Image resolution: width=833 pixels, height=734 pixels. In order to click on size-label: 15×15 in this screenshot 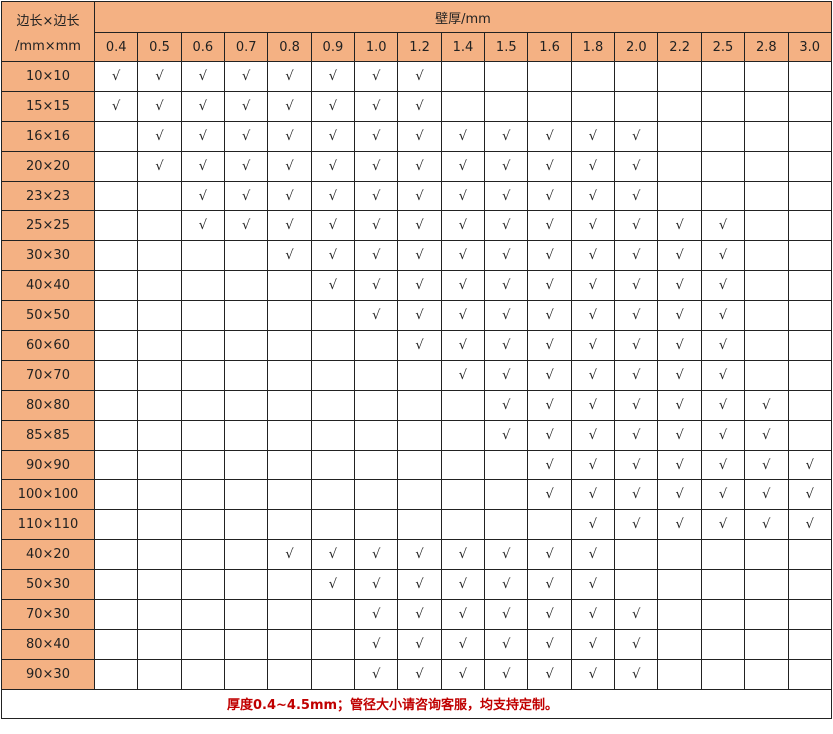, I will do `click(48, 106)`.